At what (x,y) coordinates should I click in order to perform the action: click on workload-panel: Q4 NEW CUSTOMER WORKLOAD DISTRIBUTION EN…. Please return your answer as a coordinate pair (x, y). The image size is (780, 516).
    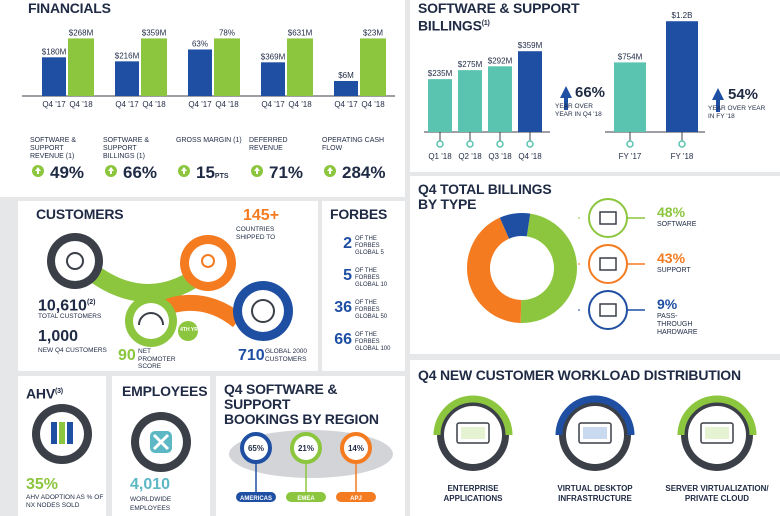
    Looking at the image, I should click on (595, 438).